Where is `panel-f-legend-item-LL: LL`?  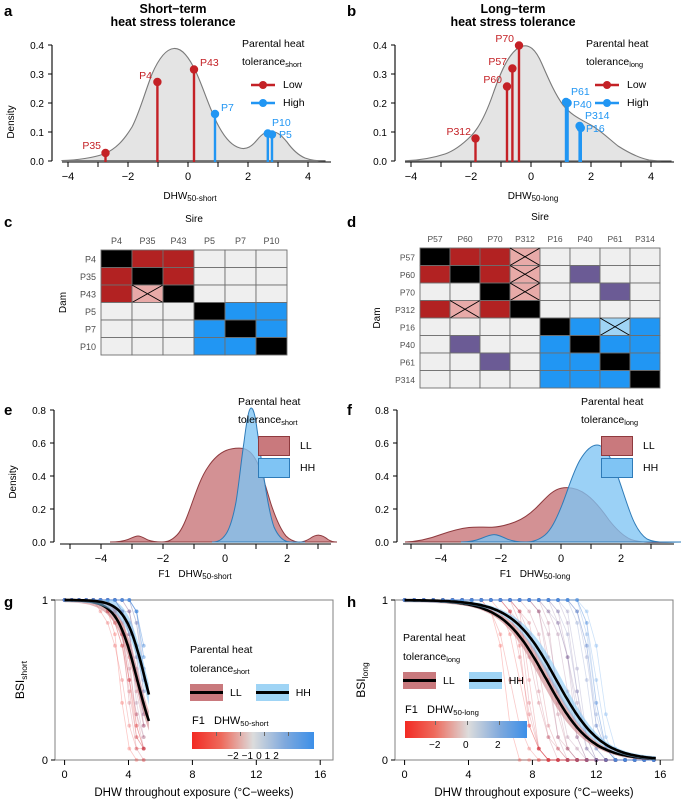
panel-f-legend-item-LL: LL is located at coordinates (643, 446).